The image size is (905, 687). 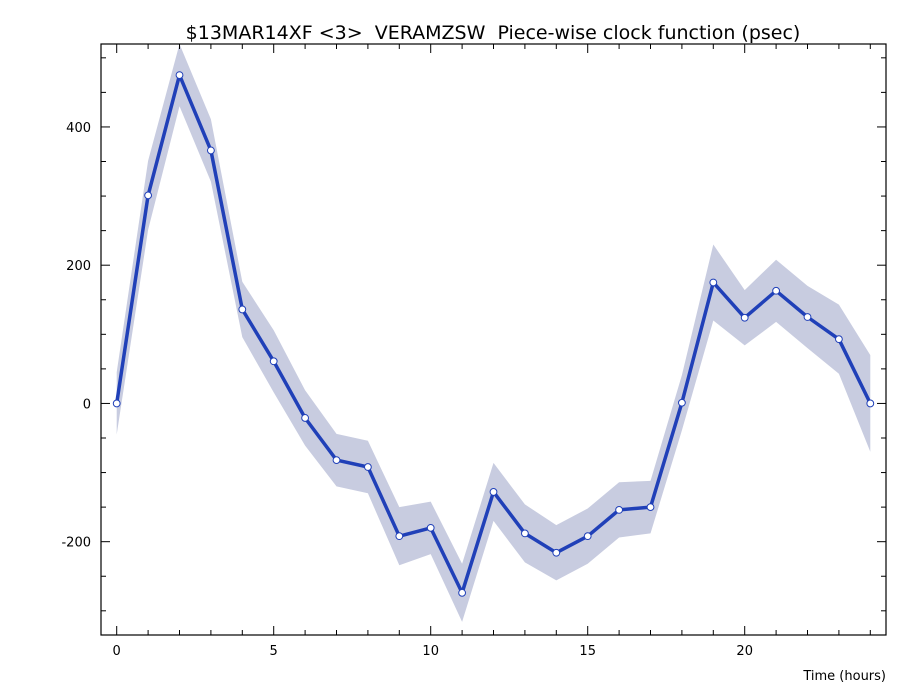 I want to click on x-tick-label: 5, so click(x=274, y=651).